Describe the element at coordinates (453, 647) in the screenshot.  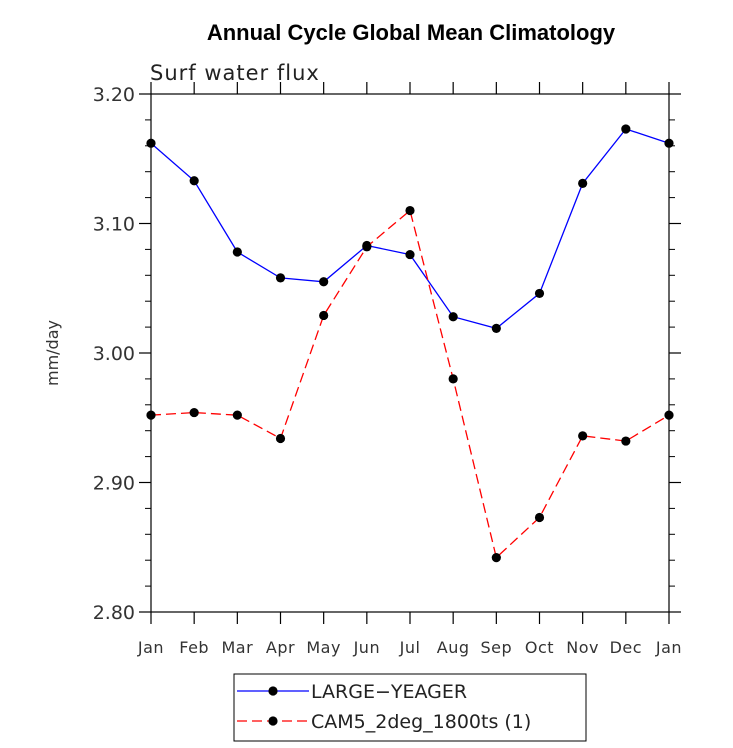
I see `x-tick-label: Aug` at that location.